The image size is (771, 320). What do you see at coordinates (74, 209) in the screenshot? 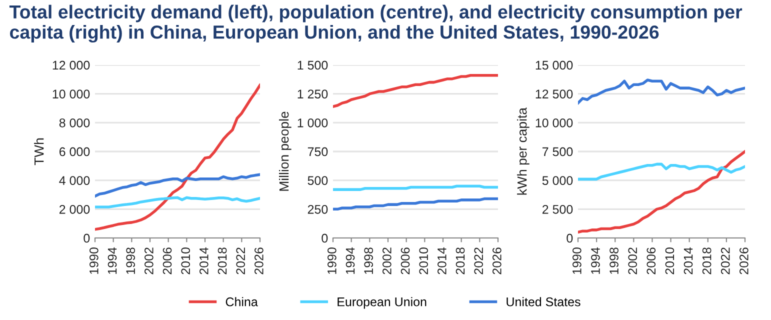
I see `y-tick-label: 2 000` at bounding box center [74, 209].